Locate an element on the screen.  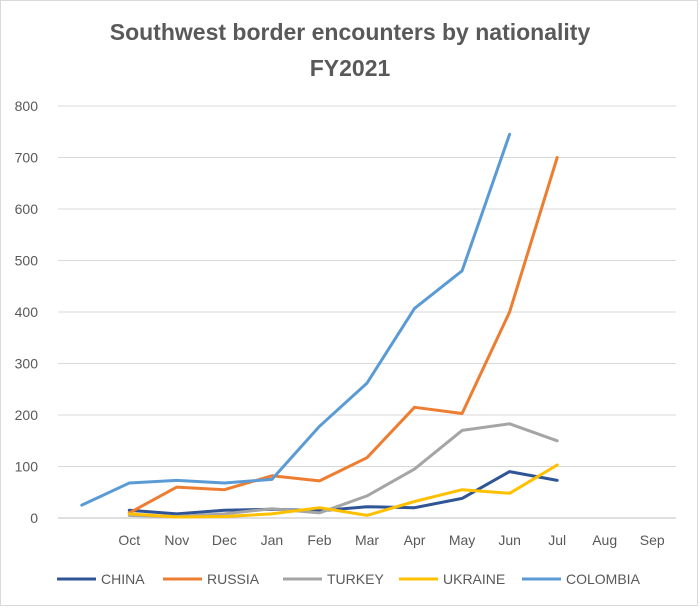
y-tick-label: 600 is located at coordinates (27, 209).